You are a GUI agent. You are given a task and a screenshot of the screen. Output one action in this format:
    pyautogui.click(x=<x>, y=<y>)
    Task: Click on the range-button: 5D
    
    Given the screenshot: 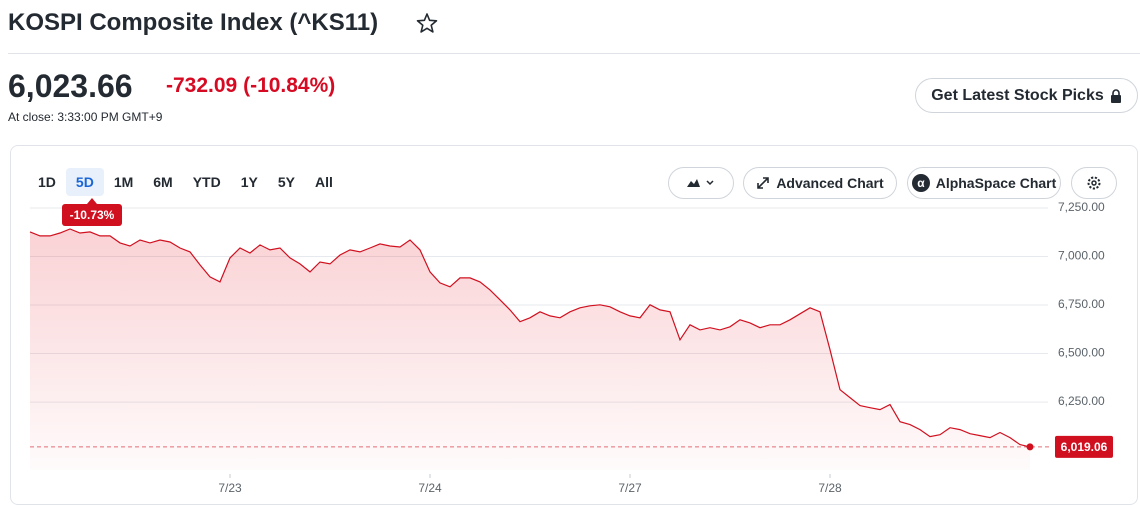 What is the action you would take?
    pyautogui.click(x=84, y=182)
    